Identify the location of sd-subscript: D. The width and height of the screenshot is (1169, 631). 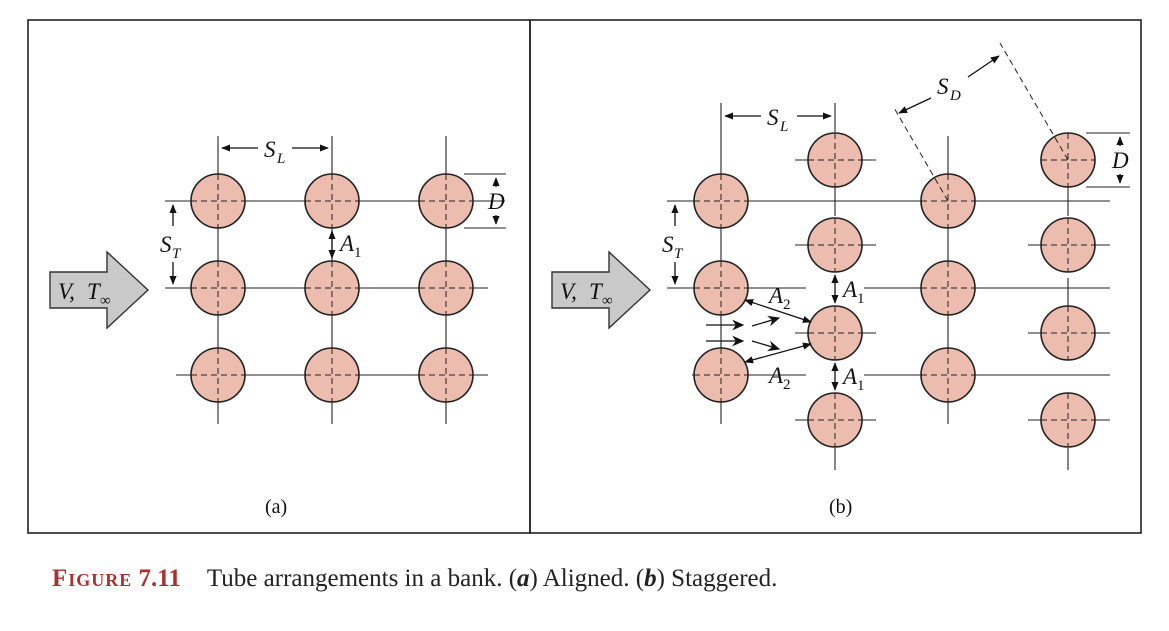
(955, 96).